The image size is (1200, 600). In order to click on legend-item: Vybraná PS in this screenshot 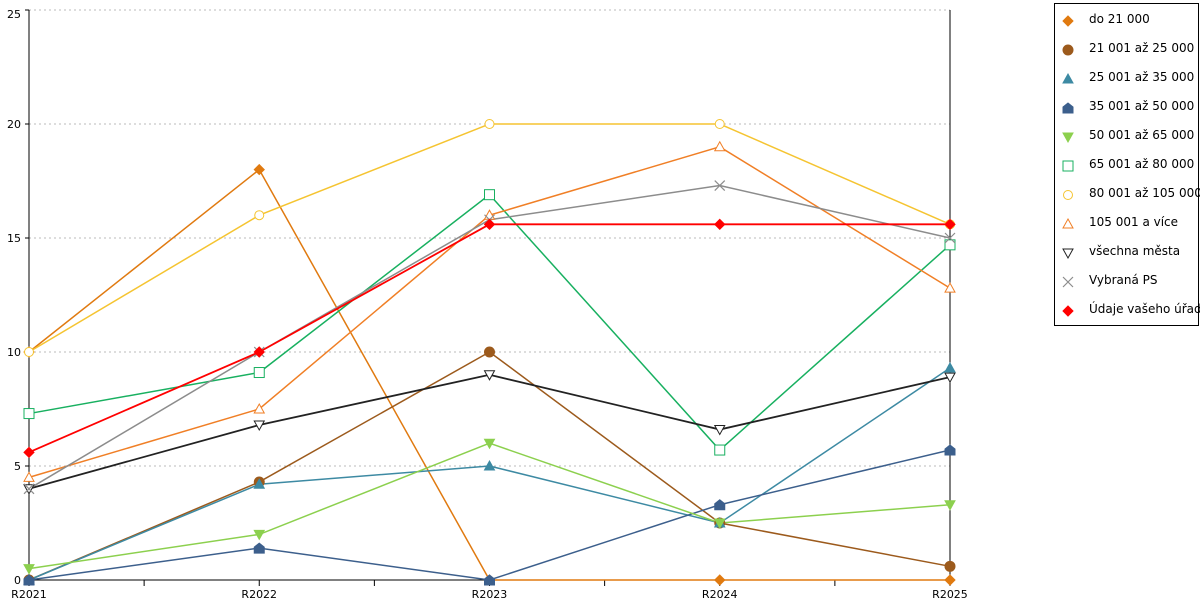, I will do `click(1126, 281)`.